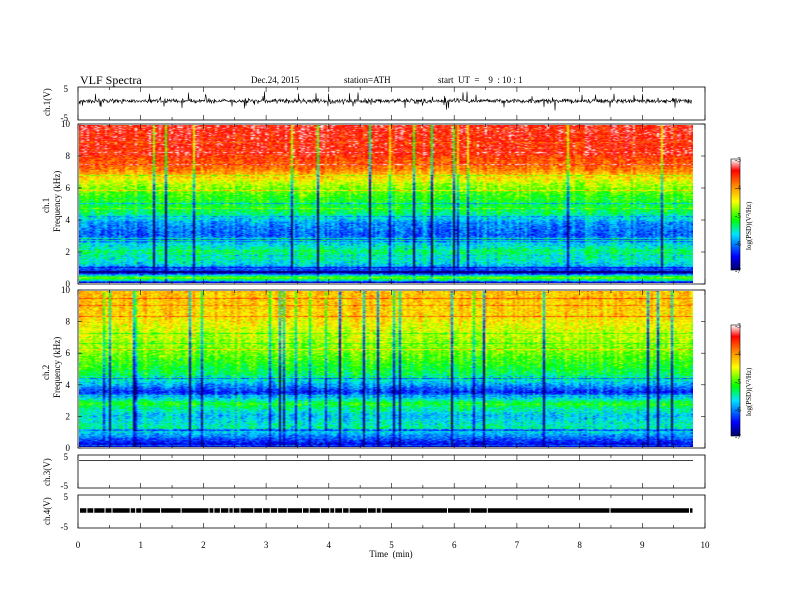 The width and height of the screenshot is (792, 612). I want to click on cbar1-tick: -5, so click(738, 216).